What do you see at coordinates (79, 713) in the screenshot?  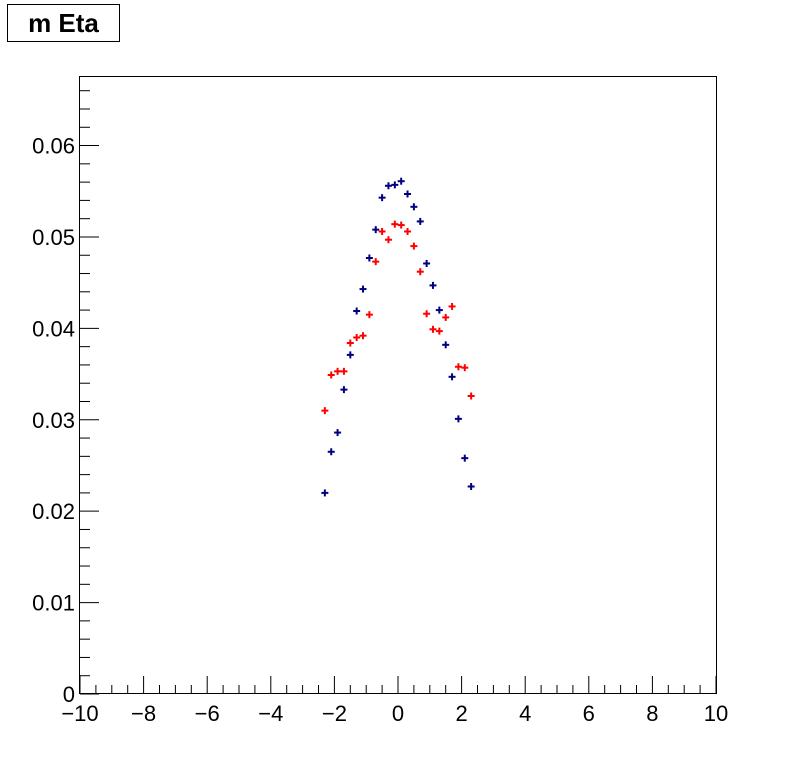 I see `x-tick-label: −10` at bounding box center [79, 713].